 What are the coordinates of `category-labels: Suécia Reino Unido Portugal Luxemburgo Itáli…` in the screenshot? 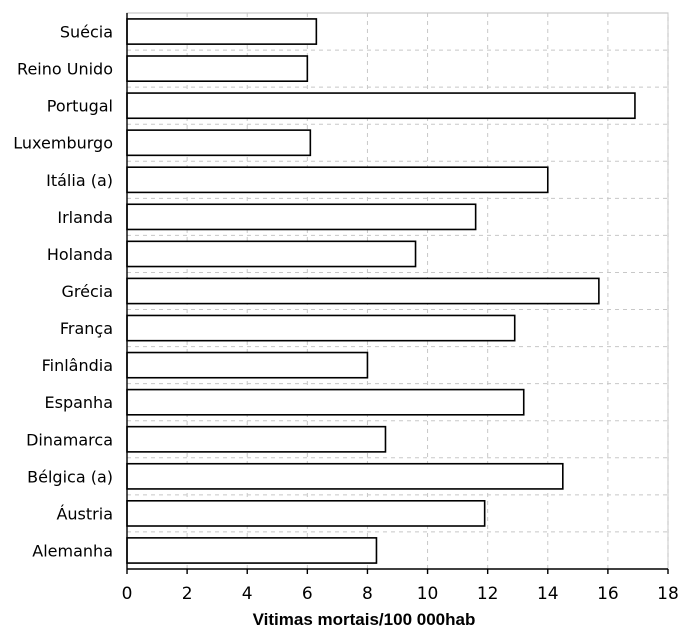 It's located at (63, 292).